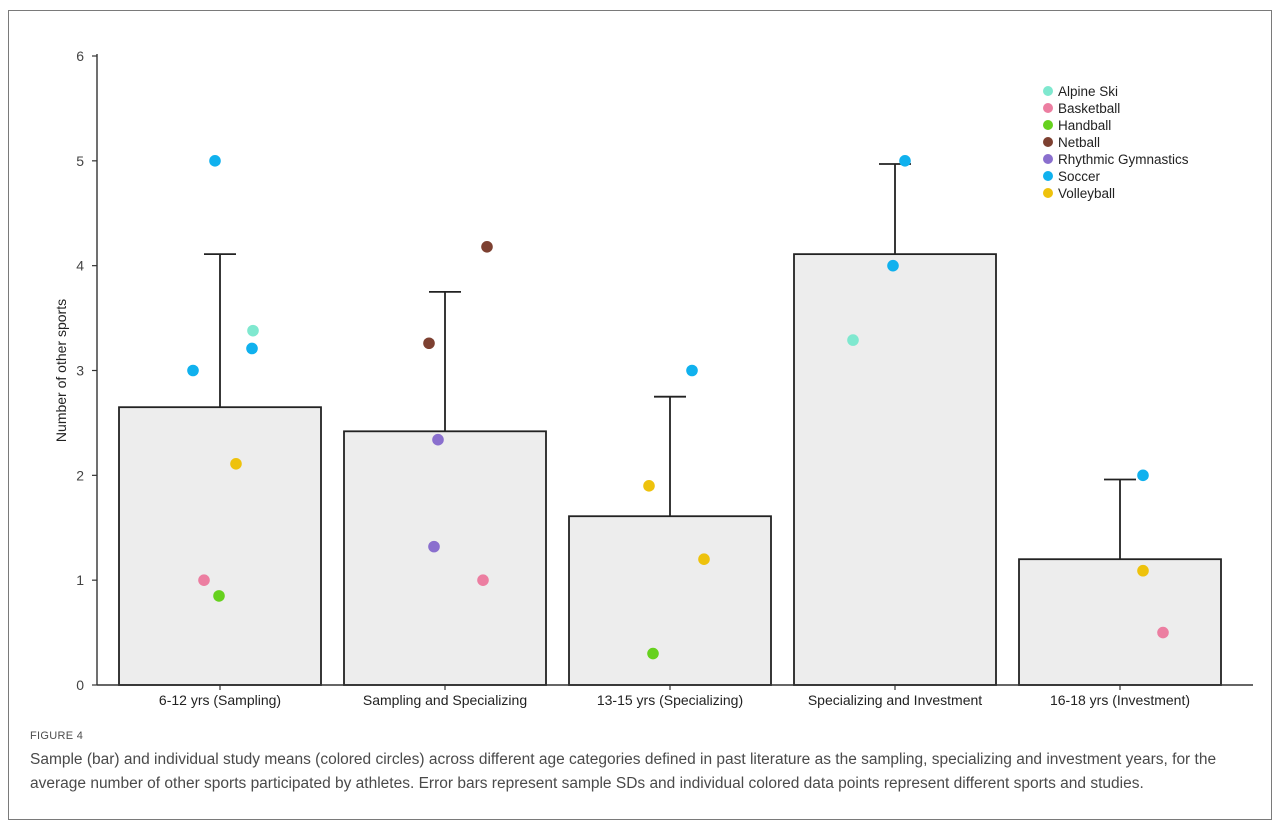 The width and height of the screenshot is (1282, 836). I want to click on legend-label: Volleyball, so click(1086, 193).